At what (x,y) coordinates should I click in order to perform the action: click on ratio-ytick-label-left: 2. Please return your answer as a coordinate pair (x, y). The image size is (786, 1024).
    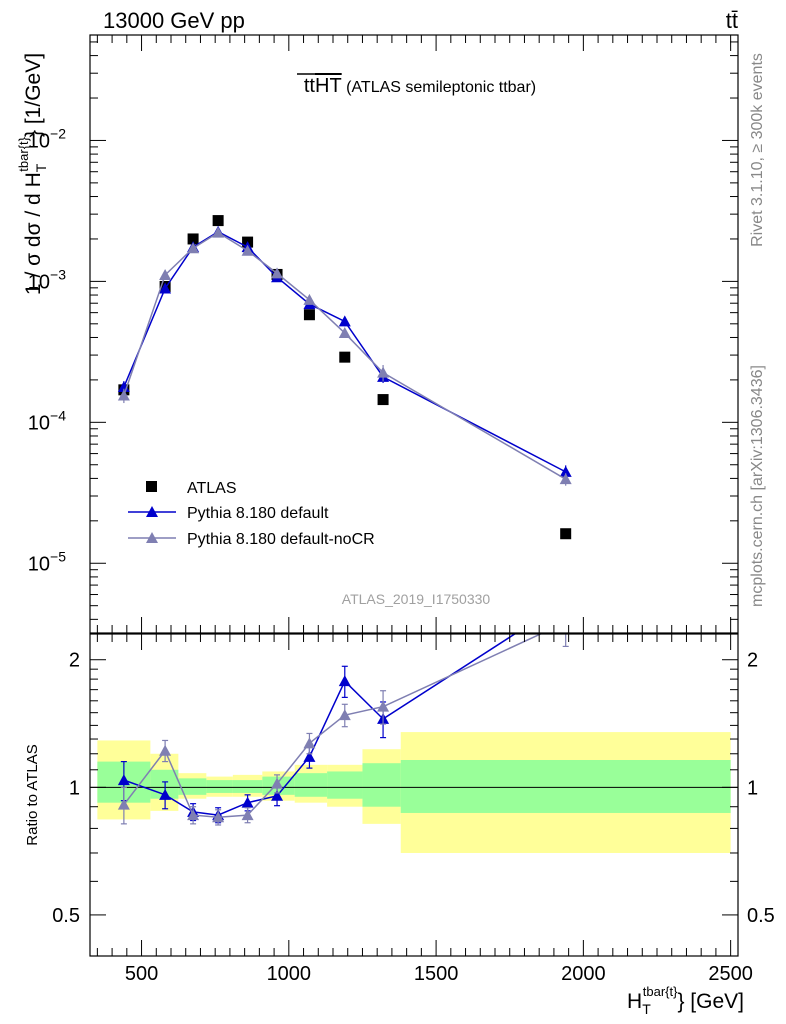
    Looking at the image, I should click on (74, 661).